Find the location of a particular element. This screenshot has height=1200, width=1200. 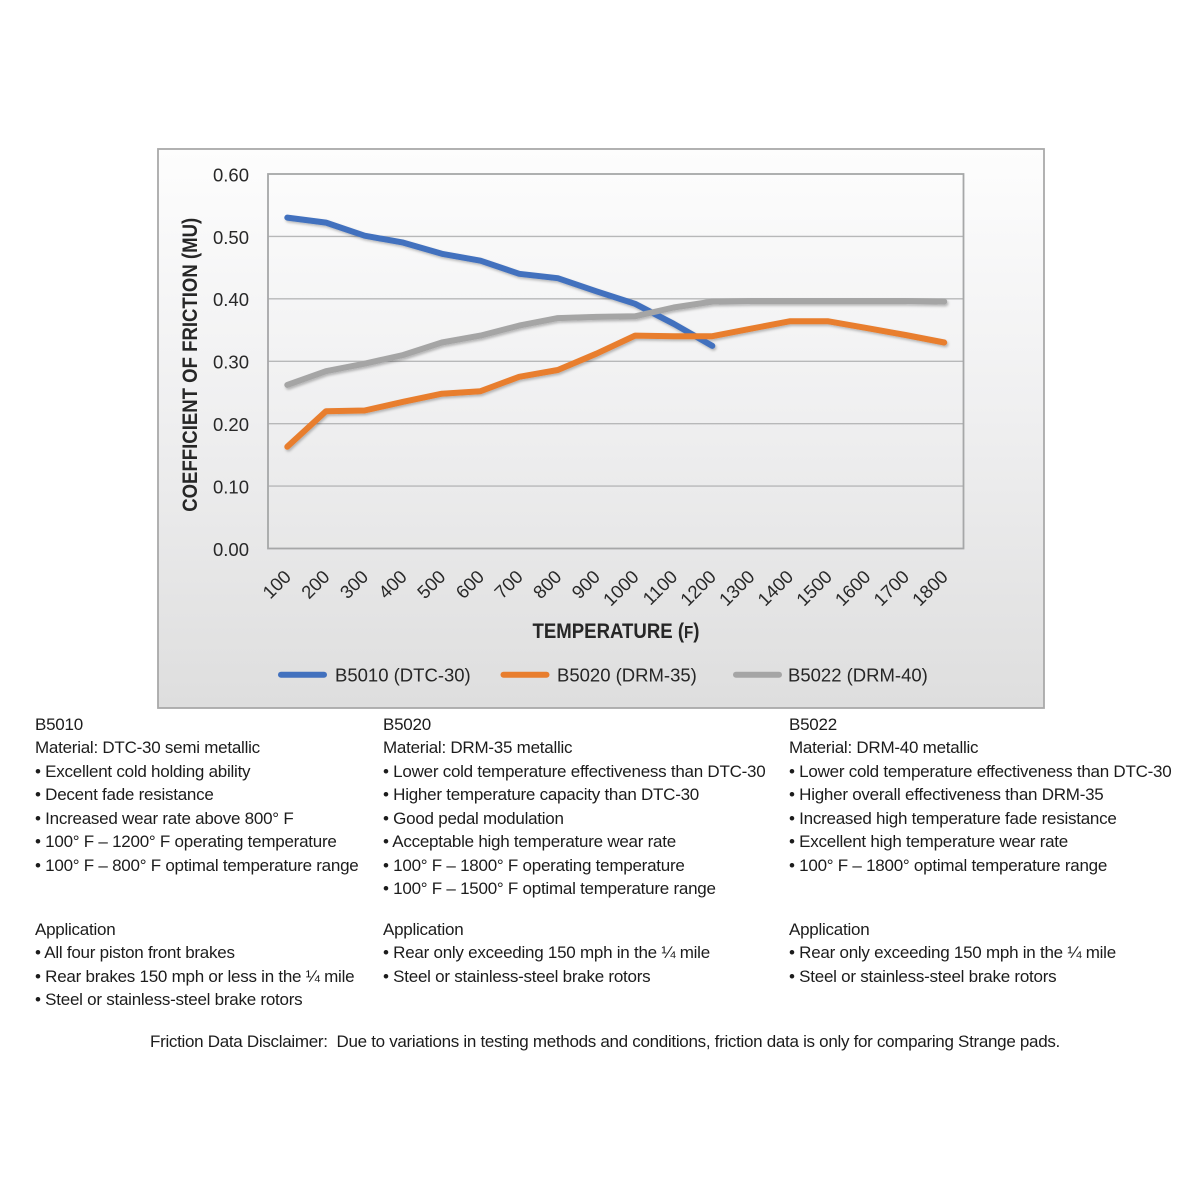

svg-text: B5022 (DRM-40) is located at coordinates (858, 675).